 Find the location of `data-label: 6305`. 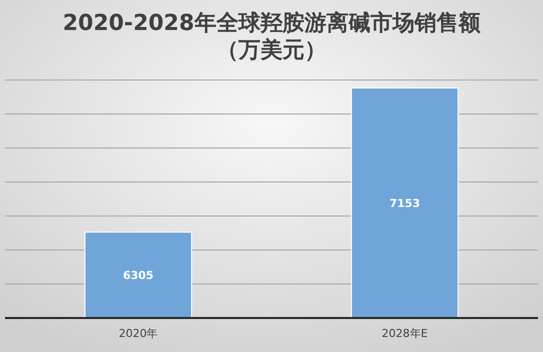

data-label: 6305 is located at coordinates (138, 275).